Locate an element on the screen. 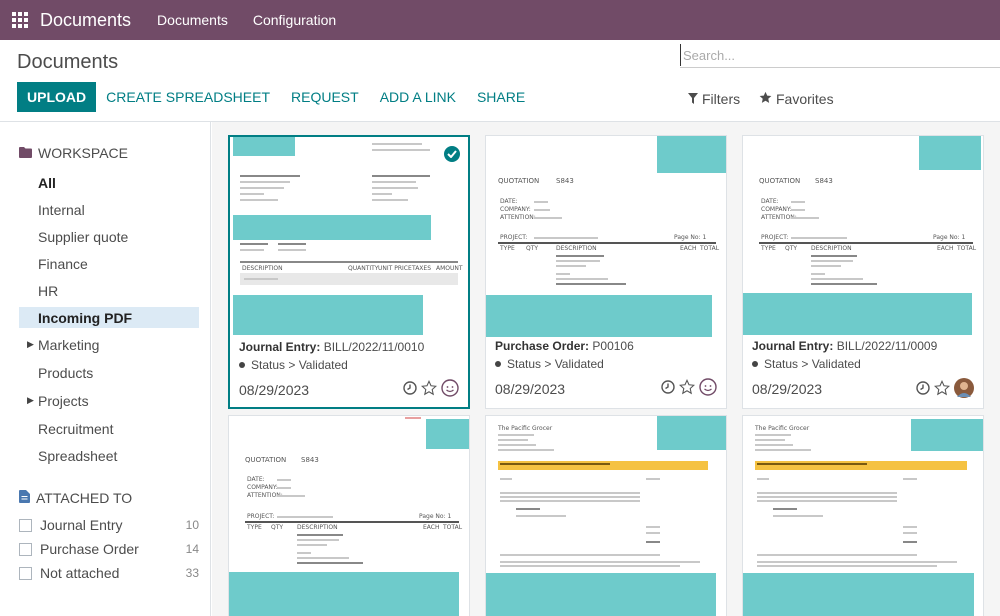 The image size is (1000, 616). add-link-button: ADD A LINK is located at coordinates (417, 97).